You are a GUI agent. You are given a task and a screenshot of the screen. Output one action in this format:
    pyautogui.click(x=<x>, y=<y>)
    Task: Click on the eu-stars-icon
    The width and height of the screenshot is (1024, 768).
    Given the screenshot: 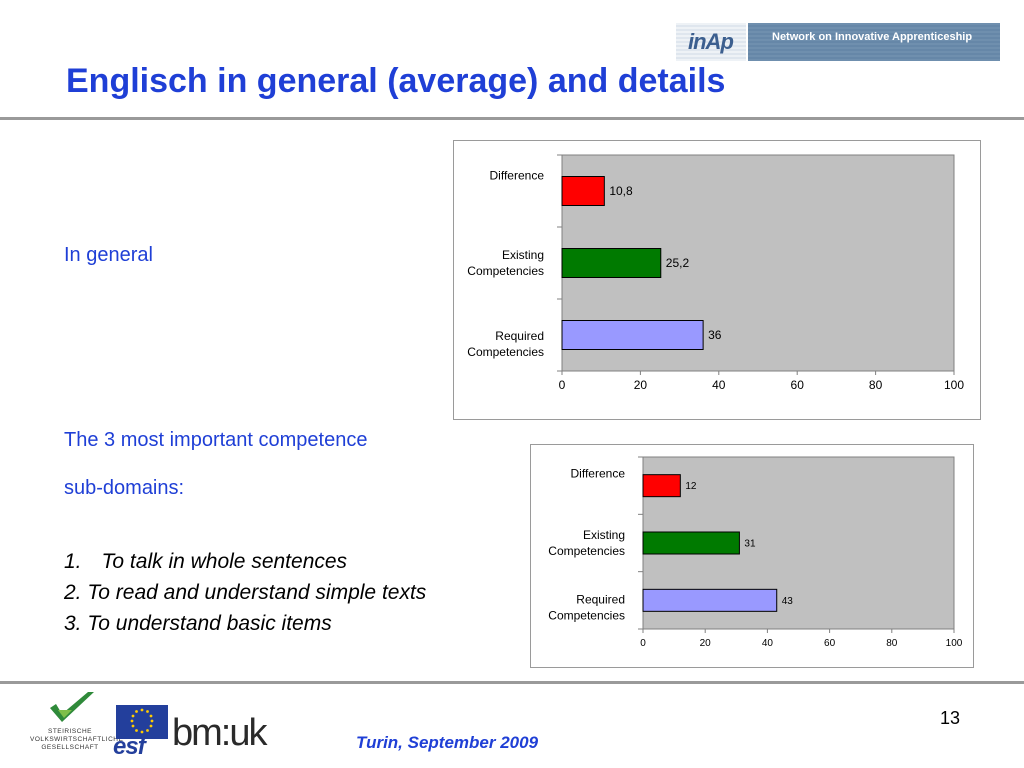 What is the action you would take?
    pyautogui.click(x=142, y=721)
    